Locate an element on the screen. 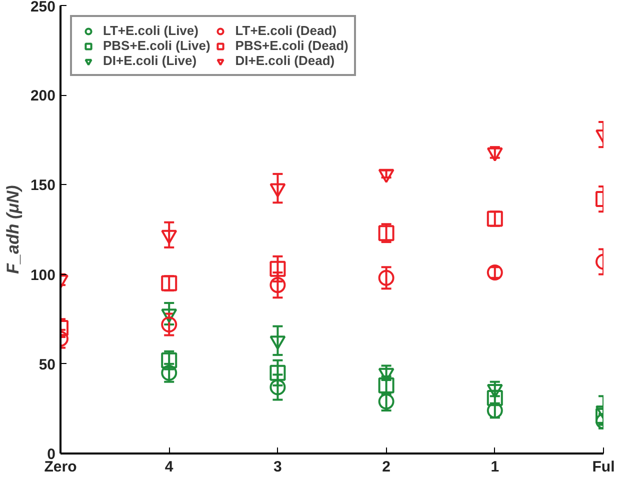 The width and height of the screenshot is (643, 483). x-tick-label: 1 is located at coordinates (495, 467).